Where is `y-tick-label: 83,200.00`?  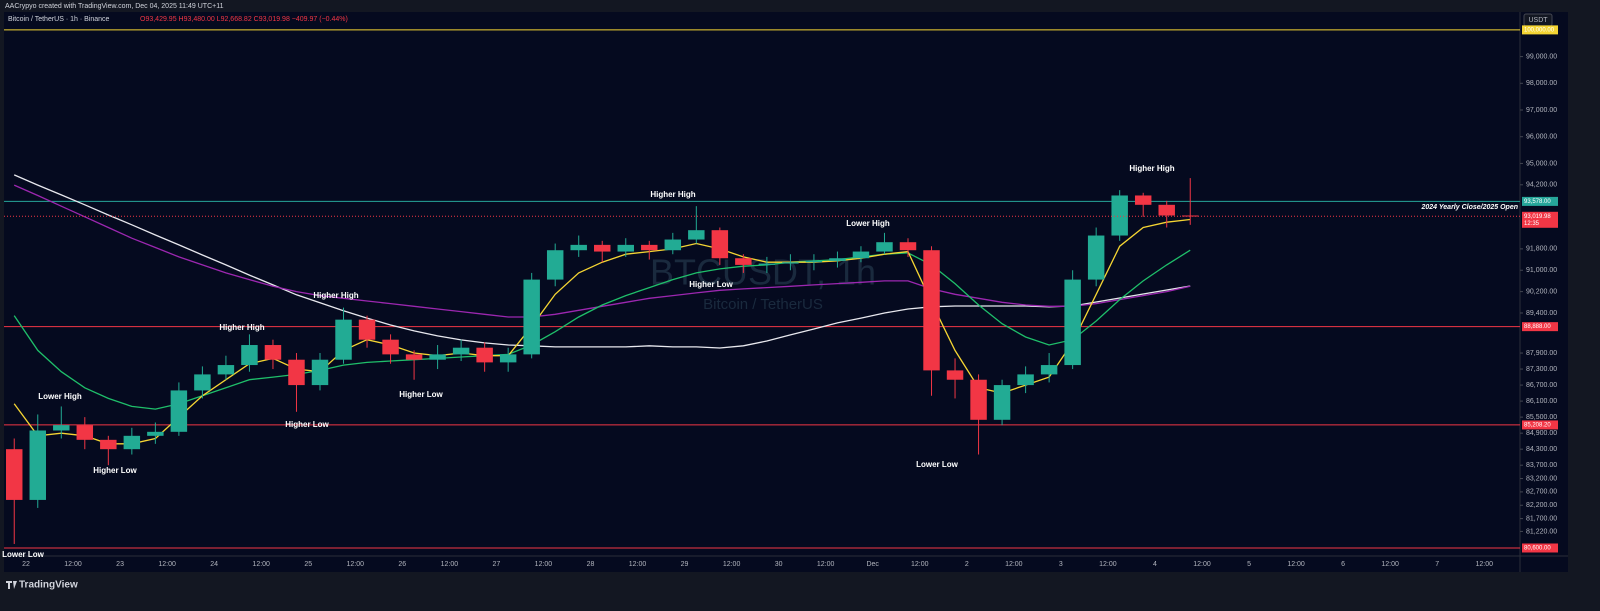 y-tick-label: 83,200.00 is located at coordinates (1541, 478).